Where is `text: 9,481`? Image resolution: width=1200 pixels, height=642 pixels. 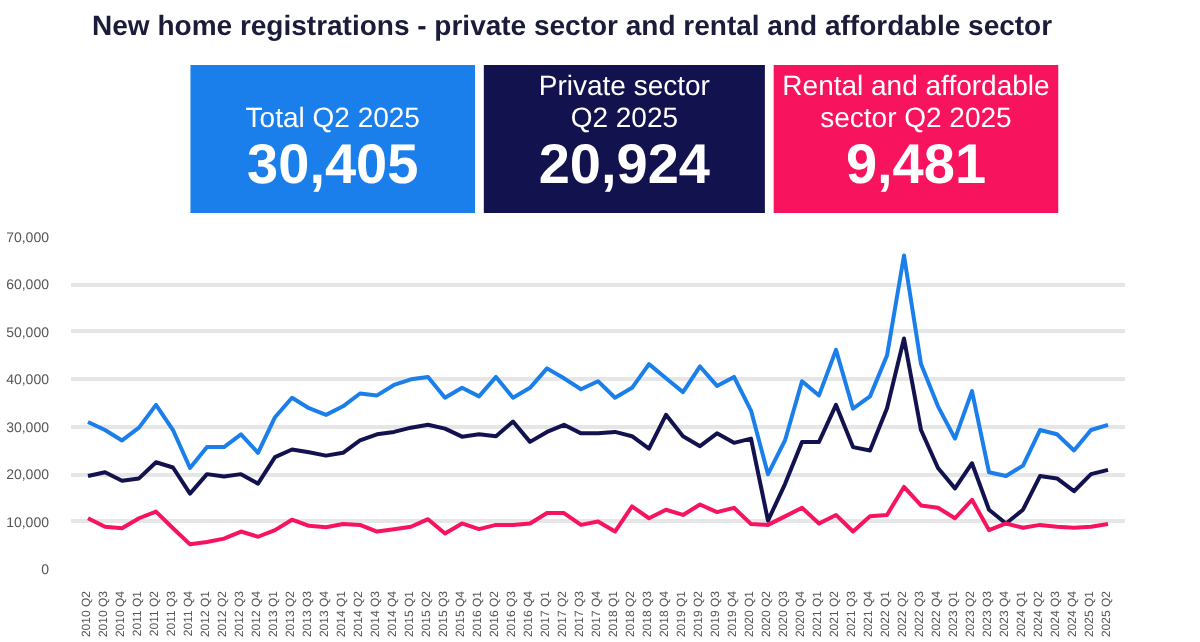 text: 9,481 is located at coordinates (916, 164).